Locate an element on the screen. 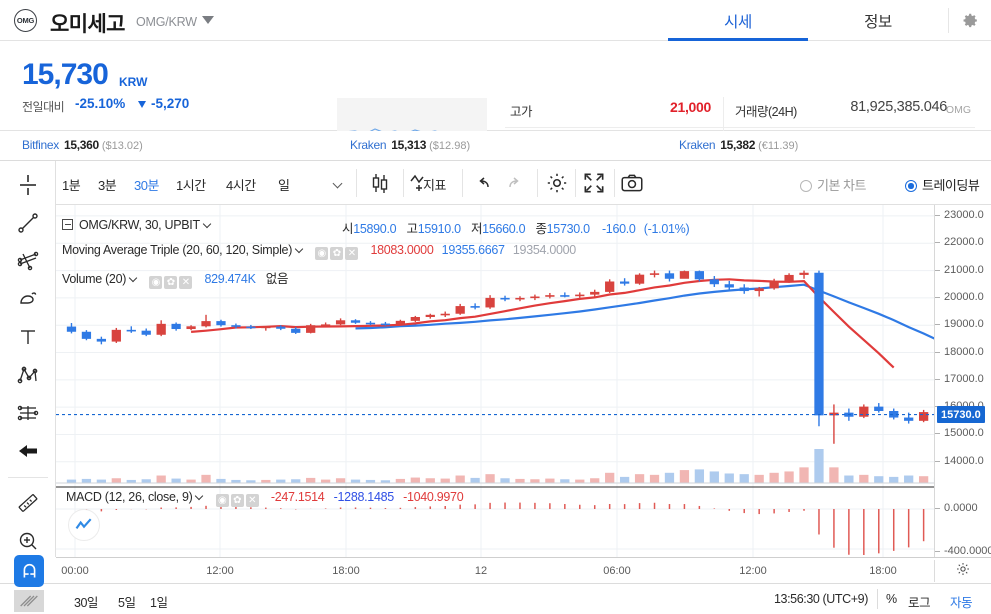  ruler-icon is located at coordinates (28, 503).